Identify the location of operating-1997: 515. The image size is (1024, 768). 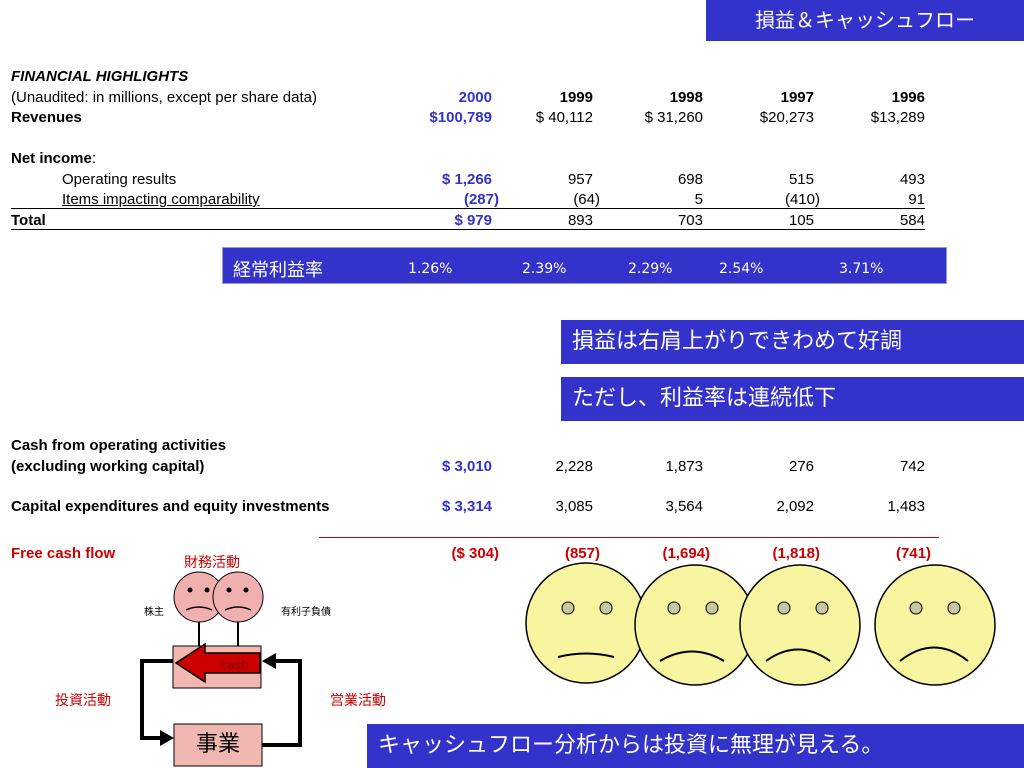
(801, 179).